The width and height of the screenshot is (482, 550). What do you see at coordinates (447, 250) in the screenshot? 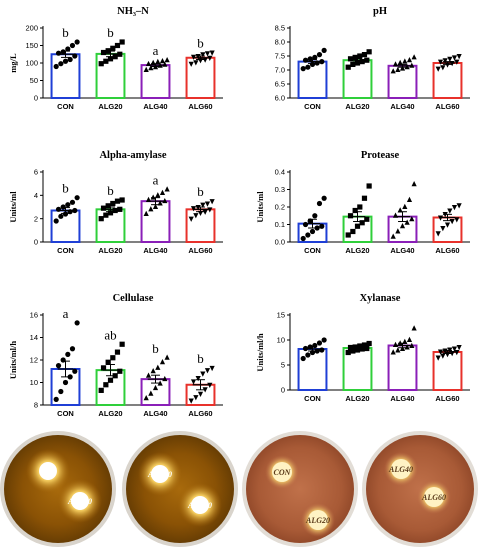
I see `x-tick-label: ALG60` at bounding box center [447, 250].